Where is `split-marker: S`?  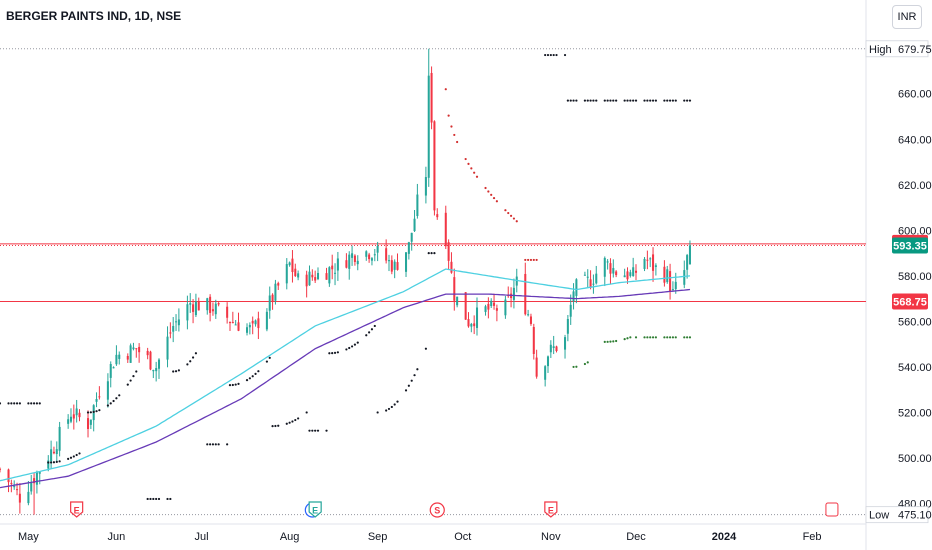 split-marker: S is located at coordinates (437, 510).